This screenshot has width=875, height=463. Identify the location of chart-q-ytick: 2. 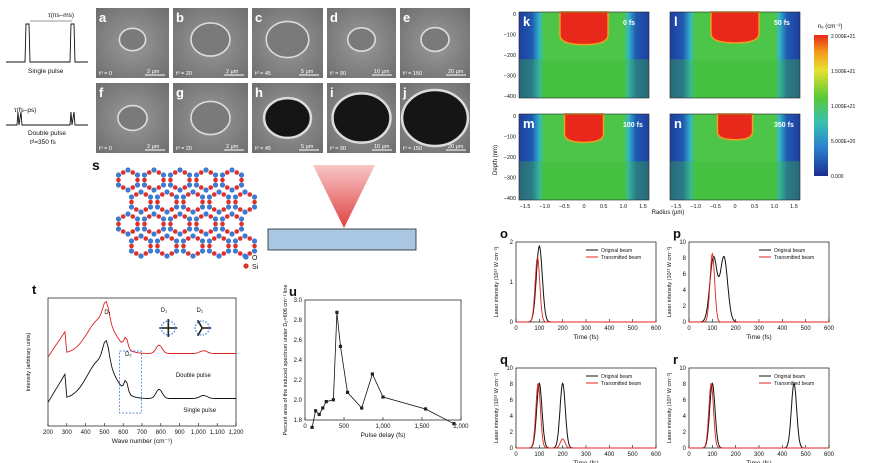
(512, 433).